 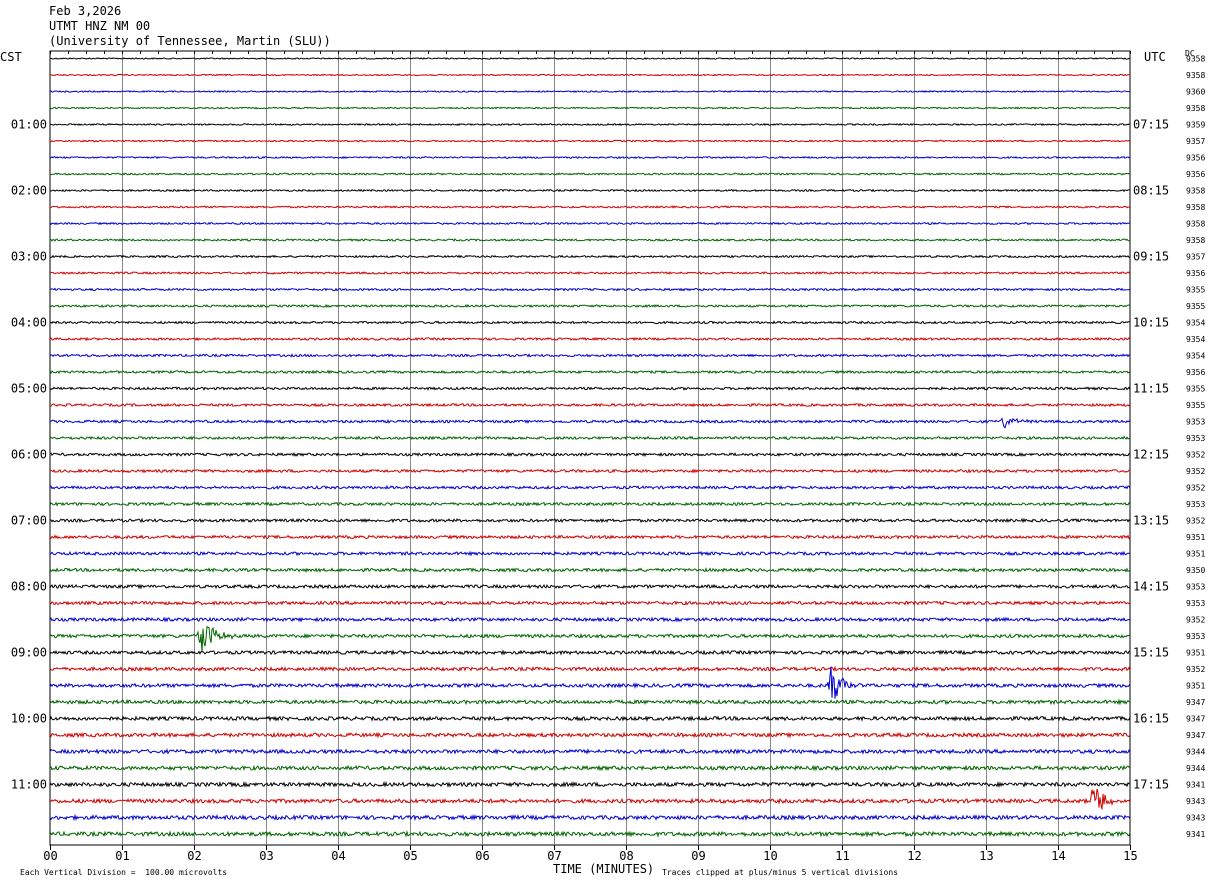 I want to click on left-hour-label: 05:00, so click(x=29, y=389).